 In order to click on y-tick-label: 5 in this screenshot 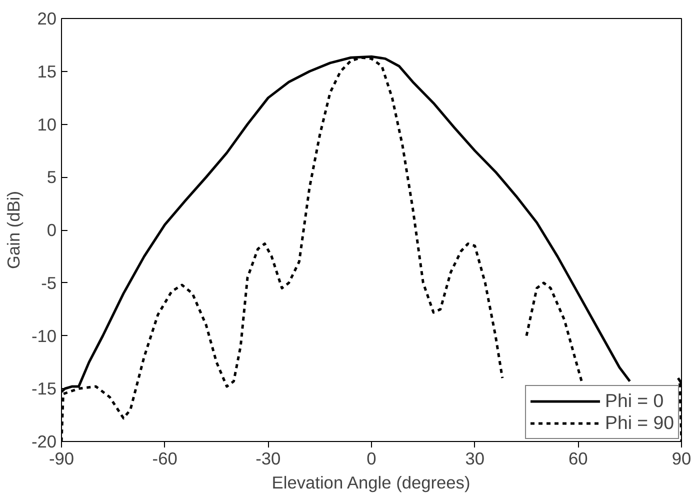, I will do `click(51, 177)`.